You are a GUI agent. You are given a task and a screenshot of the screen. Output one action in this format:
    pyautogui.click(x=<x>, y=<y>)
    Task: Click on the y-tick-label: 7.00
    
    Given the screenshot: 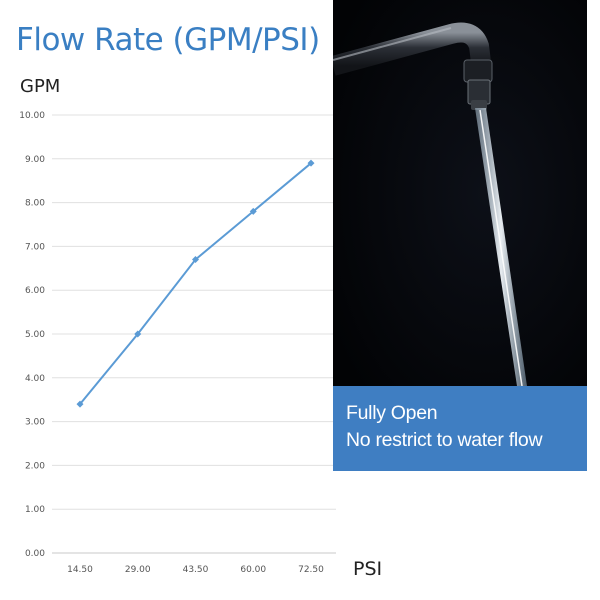 What is the action you would take?
    pyautogui.click(x=35, y=247)
    